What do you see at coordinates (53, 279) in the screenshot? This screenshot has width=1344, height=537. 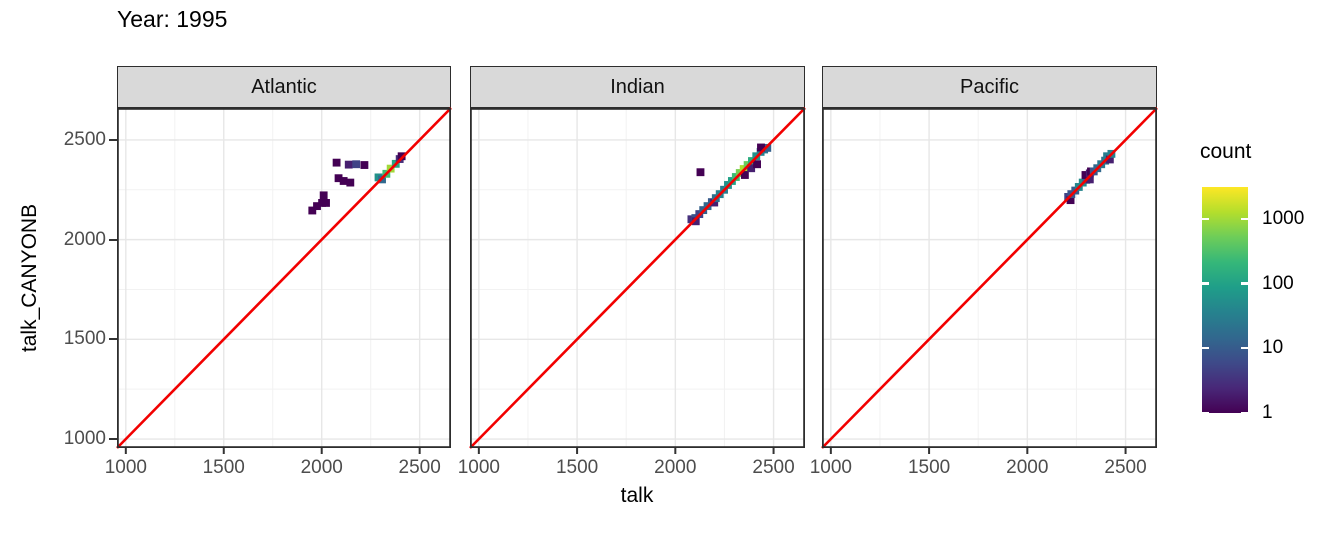 I see `y-axis-tick-labels: 1000 1500 2000 2500` at bounding box center [53, 279].